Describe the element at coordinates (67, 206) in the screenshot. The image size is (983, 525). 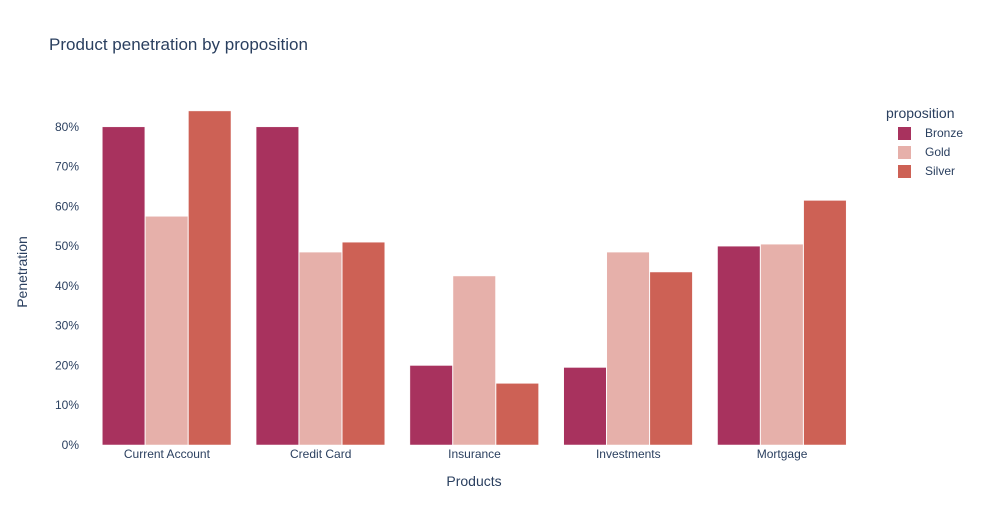
I see `y-tick-label: 60%` at that location.